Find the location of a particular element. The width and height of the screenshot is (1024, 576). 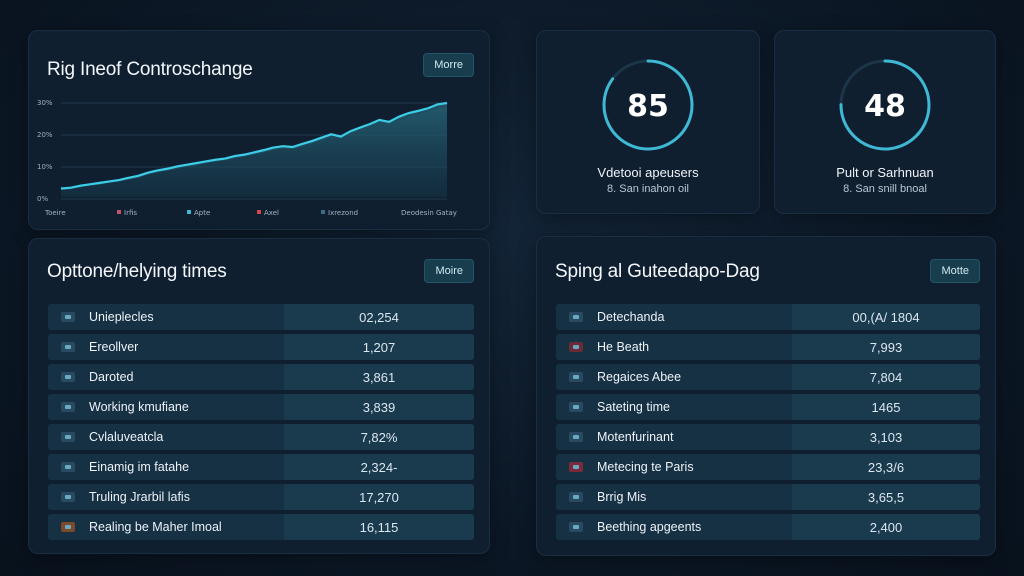

table-2-title: Sping al Guteedapo-Dag is located at coordinates (657, 271).